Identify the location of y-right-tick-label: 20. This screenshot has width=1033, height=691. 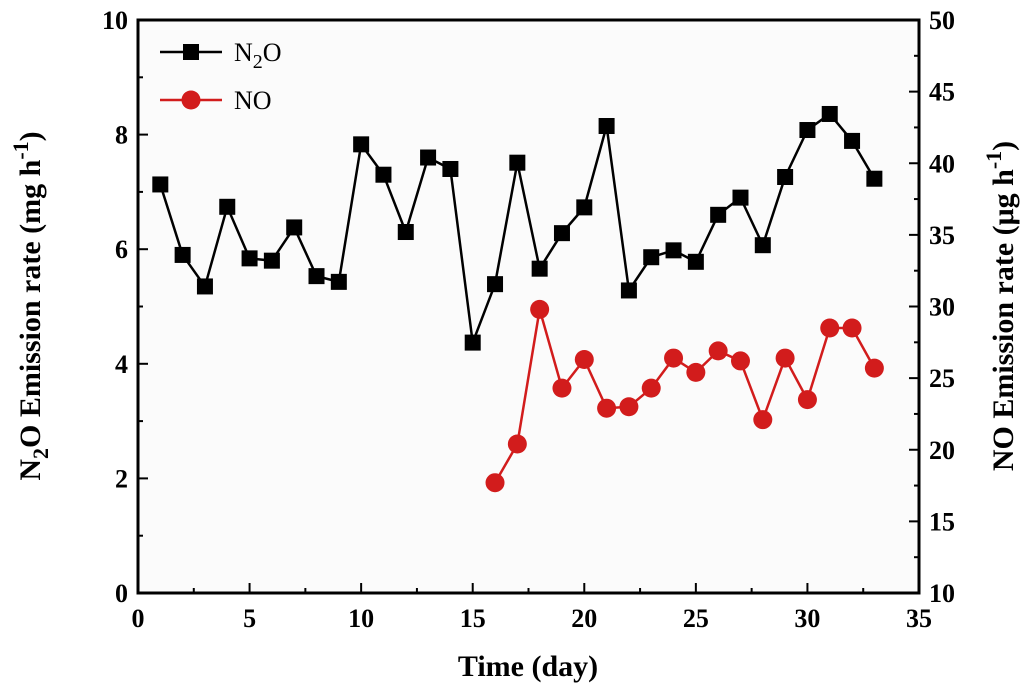
(942, 450).